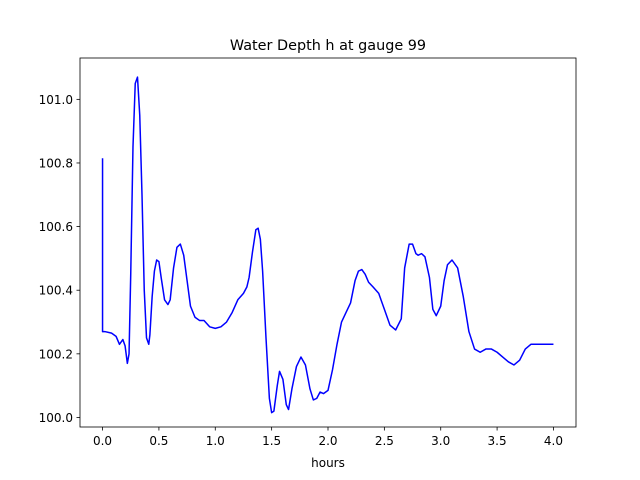  I want to click on x-tick-label: 0.0, so click(102, 441).